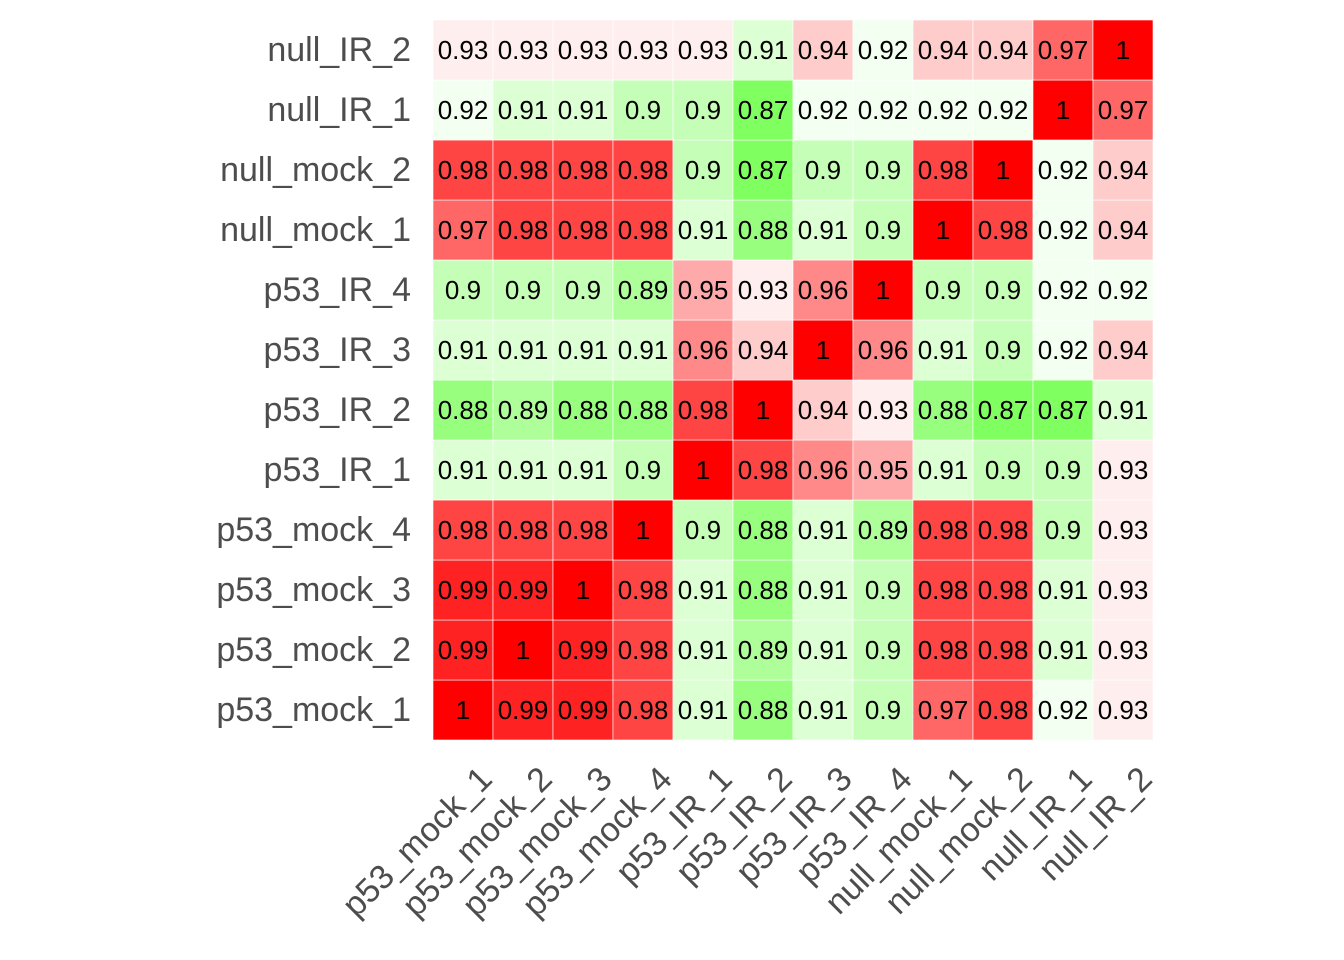  Describe the element at coordinates (339, 50) in the screenshot. I see `y-tick-label: null_IR_2` at that location.